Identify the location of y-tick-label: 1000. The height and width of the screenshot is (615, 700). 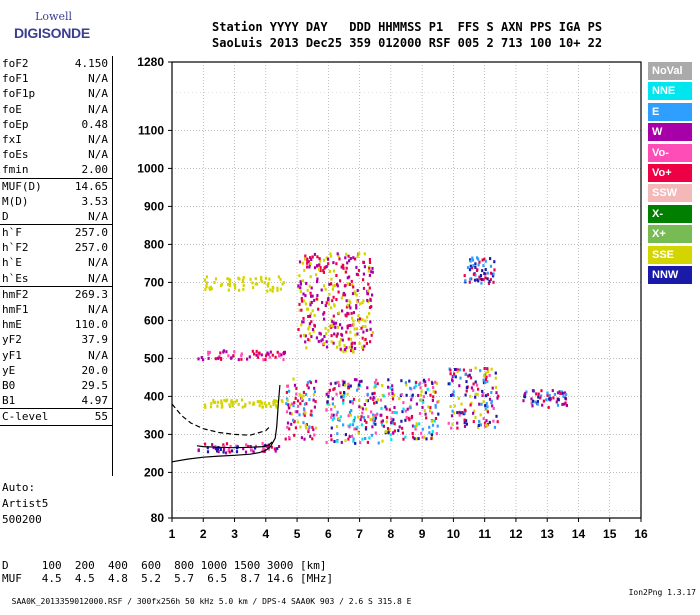
(150, 168).